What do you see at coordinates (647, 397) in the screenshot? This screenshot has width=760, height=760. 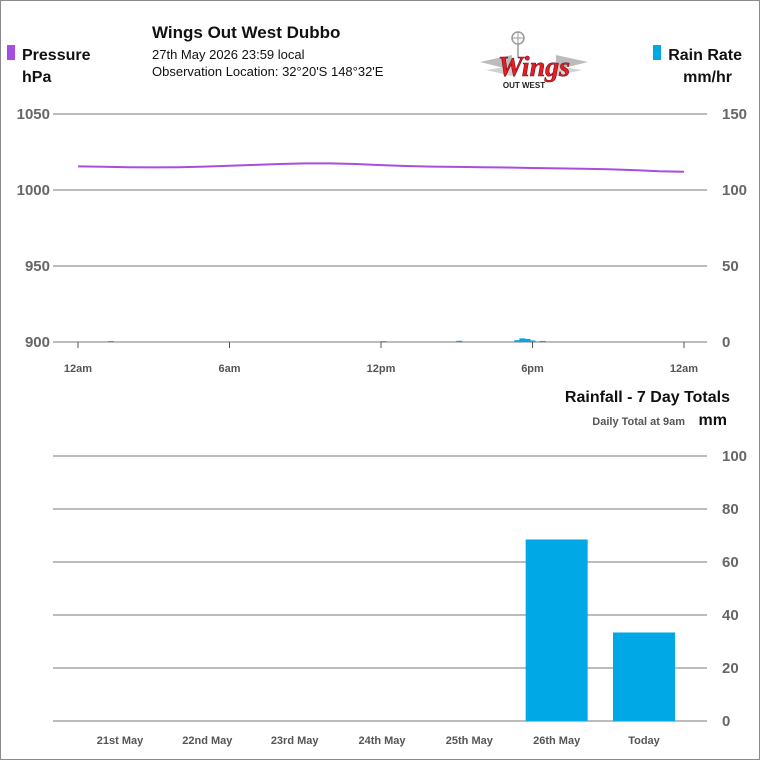 I see `rainfall-chart-title: Rainfall - 7 Day Totals` at bounding box center [647, 397].